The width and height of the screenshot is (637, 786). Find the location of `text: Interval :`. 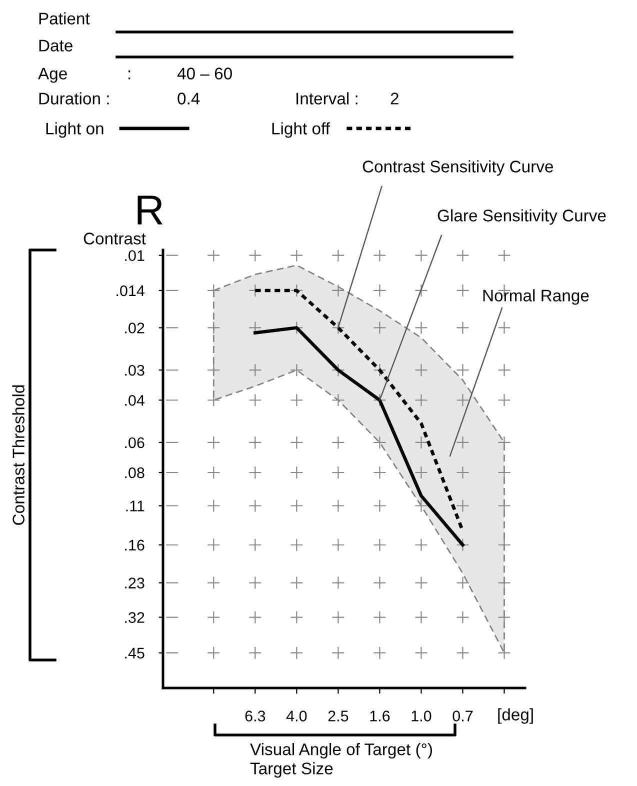

text: Interval : is located at coordinates (327, 98).